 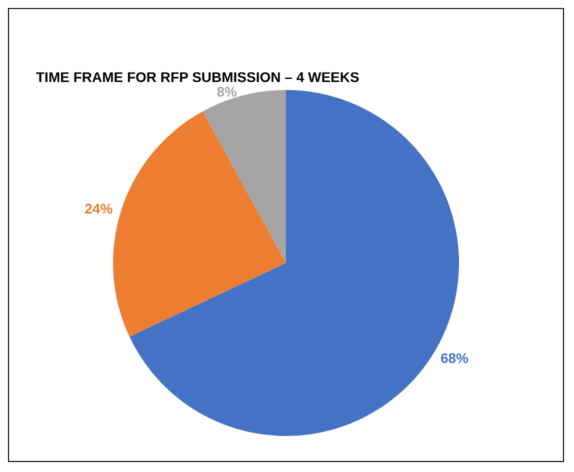 What do you see at coordinates (227, 92) in the screenshot?
I see `data-label: 8%` at bounding box center [227, 92].